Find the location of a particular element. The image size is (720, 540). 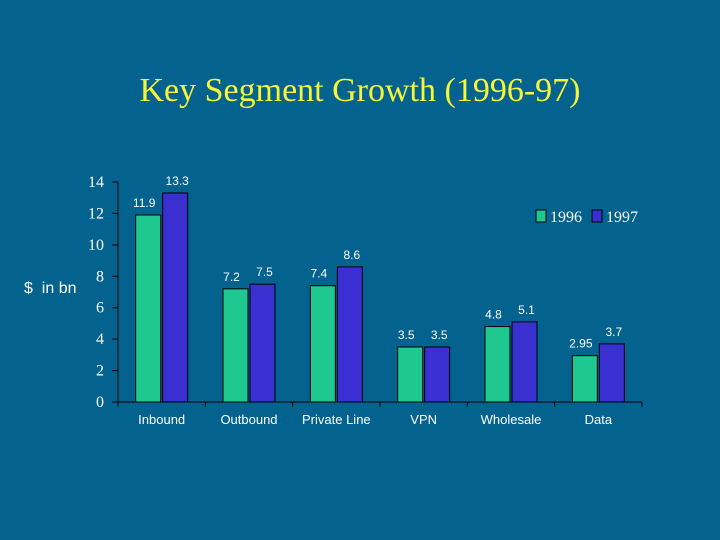

bar-1997-inbound is located at coordinates (175, 297).